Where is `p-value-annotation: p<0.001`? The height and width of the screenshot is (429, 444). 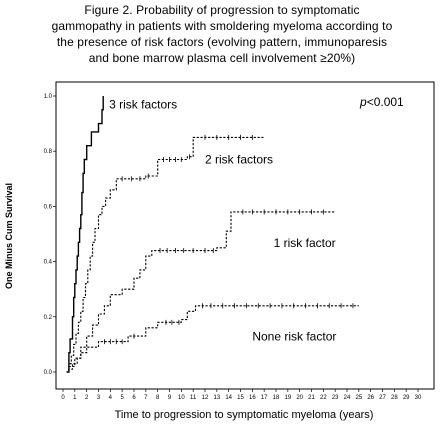 p-value-annotation: p<0.001 is located at coordinates (381, 102).